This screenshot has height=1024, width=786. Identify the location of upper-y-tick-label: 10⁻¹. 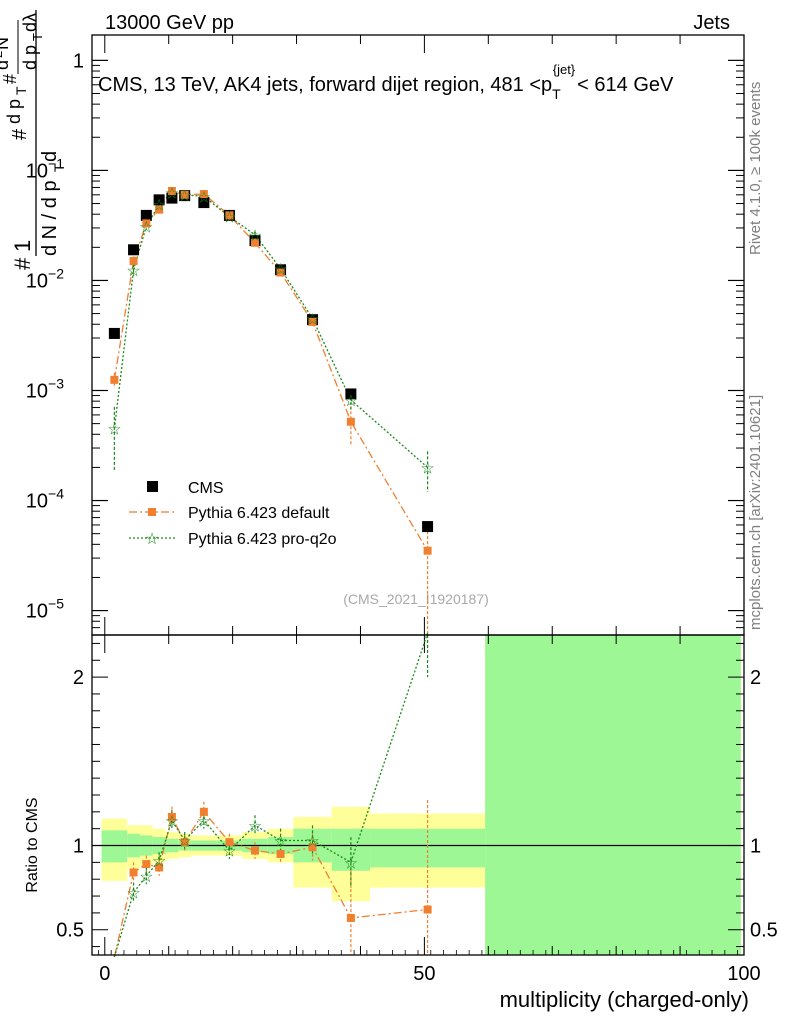
(45, 168).